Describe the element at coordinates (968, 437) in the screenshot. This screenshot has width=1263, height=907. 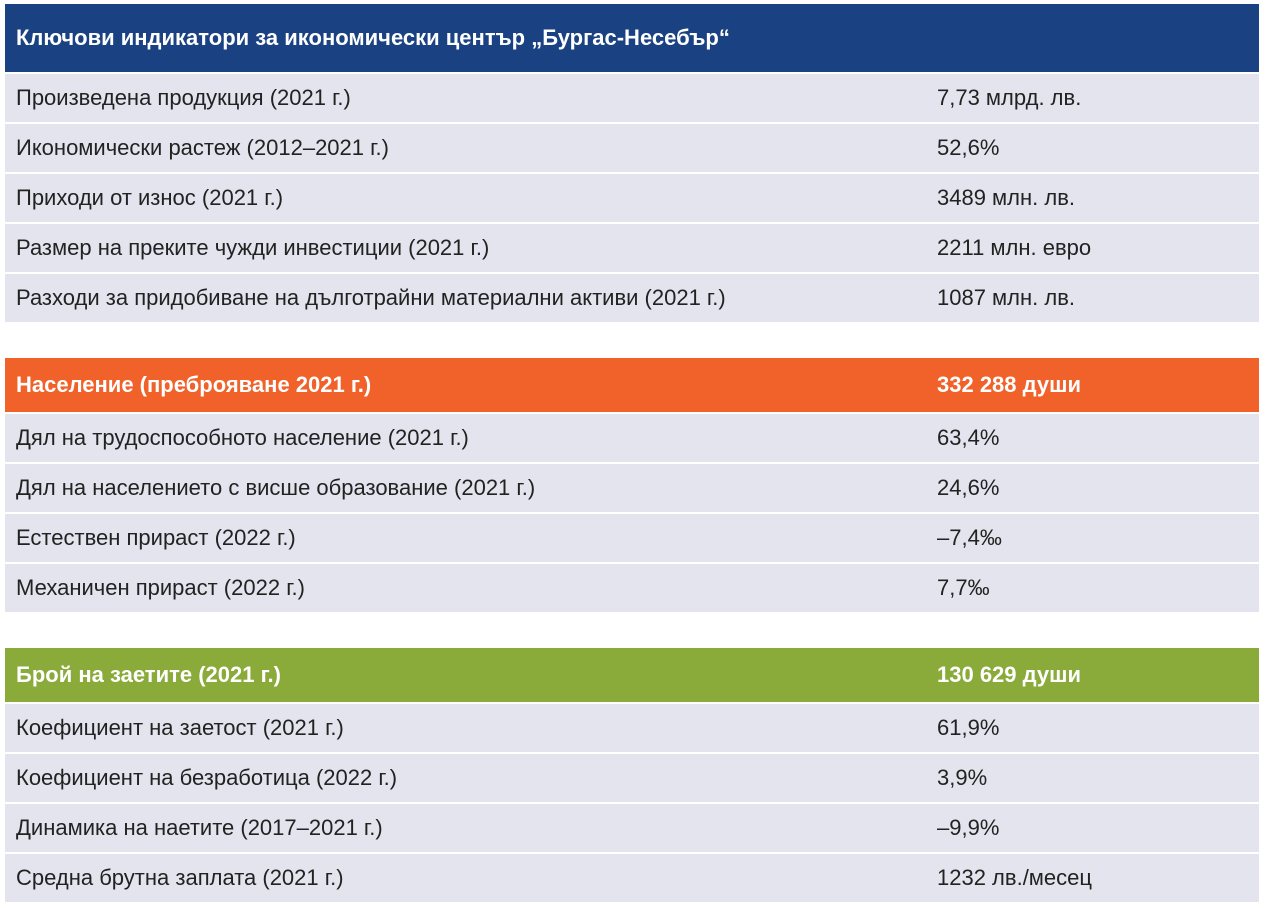
I see `row-value: 63,4%` at that location.